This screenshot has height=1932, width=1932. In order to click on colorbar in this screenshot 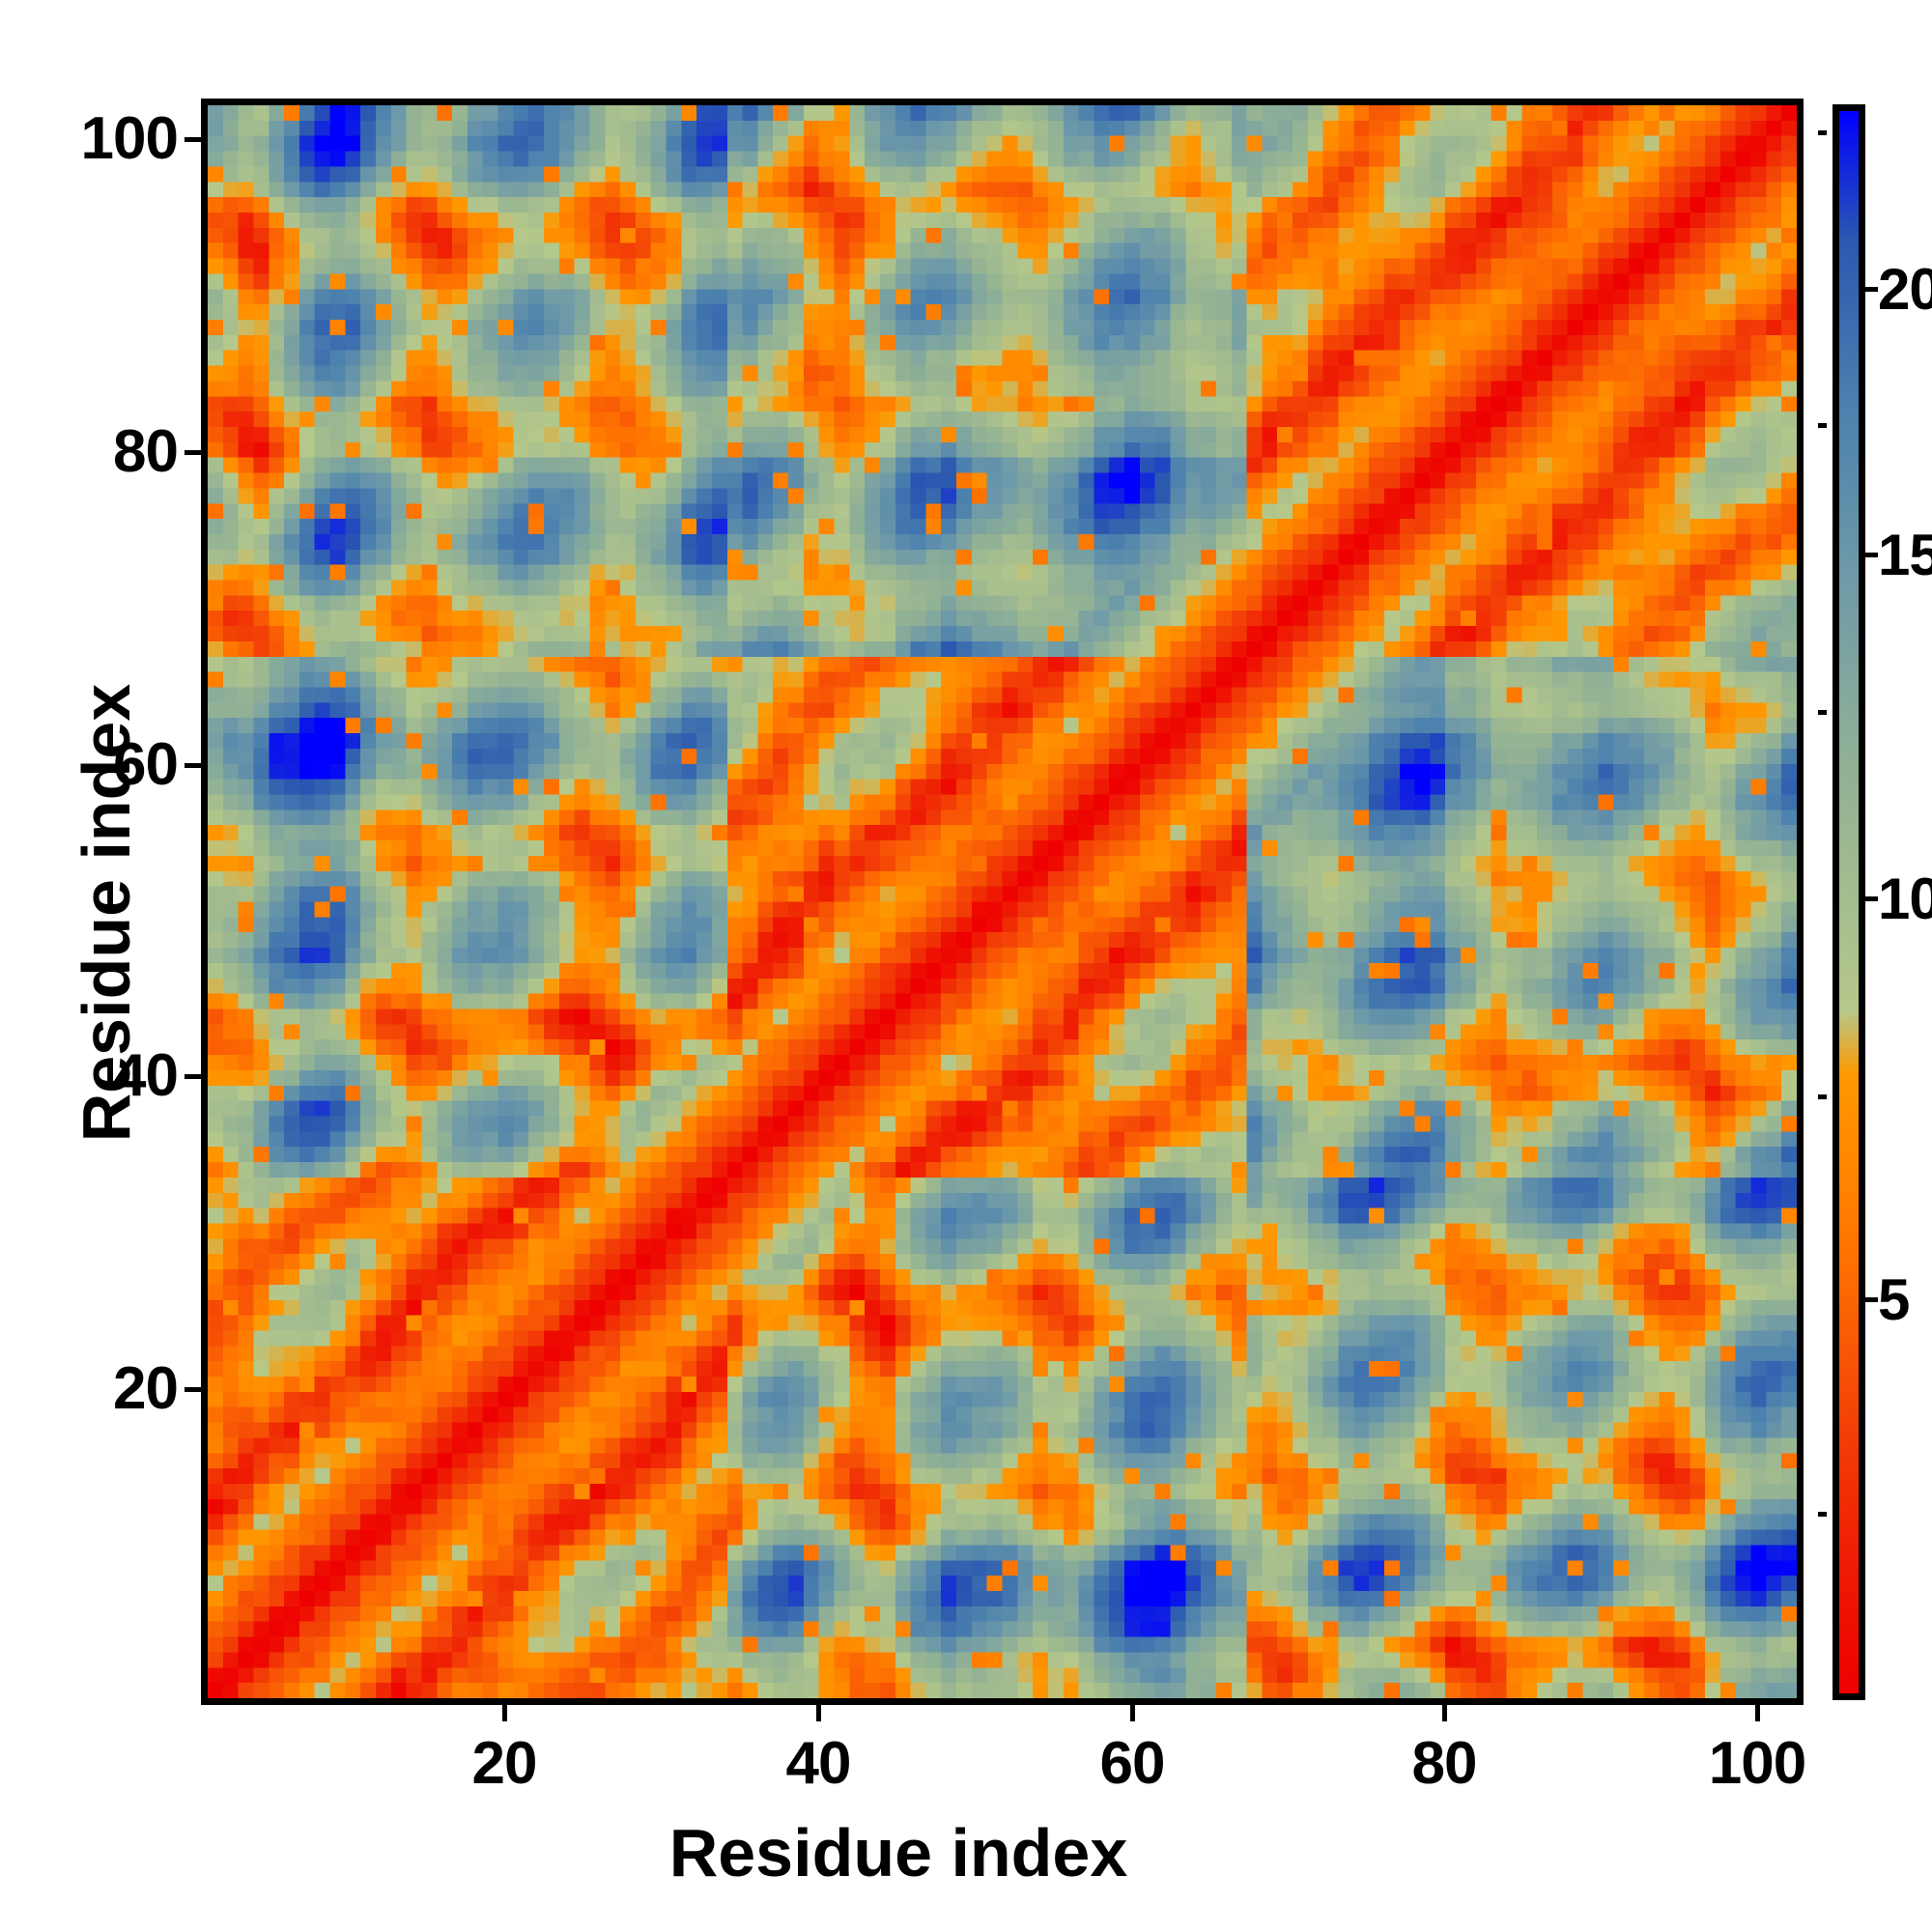, I will do `click(1849, 902)`.